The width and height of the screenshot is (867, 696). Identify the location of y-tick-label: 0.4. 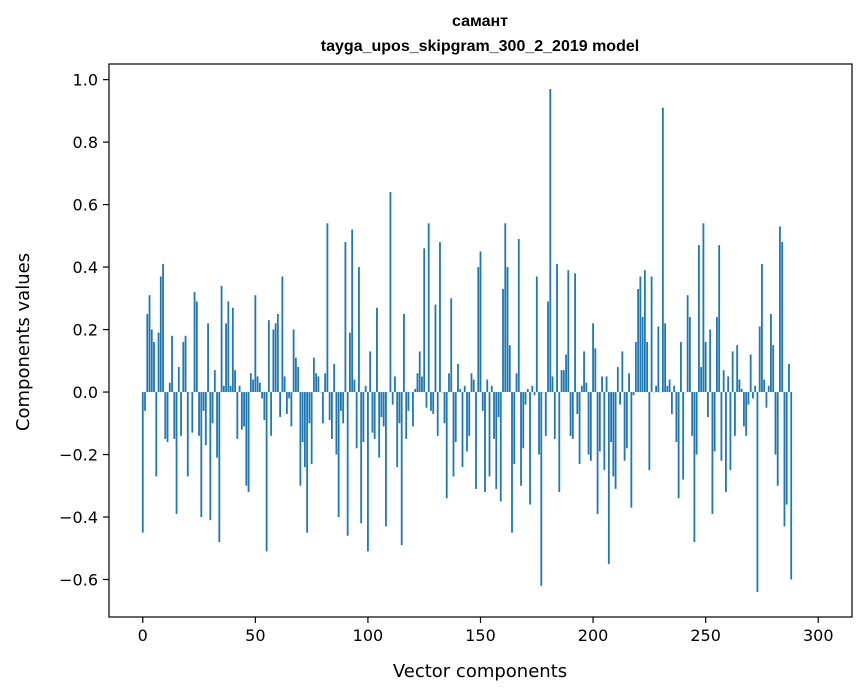
(85, 267).